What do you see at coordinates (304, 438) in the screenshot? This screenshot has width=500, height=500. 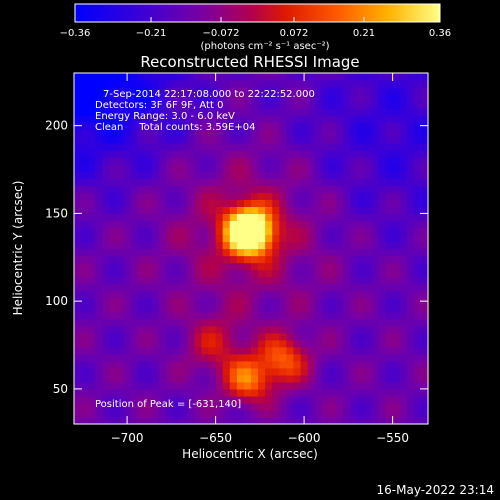 I see `x-tick-label: −600` at bounding box center [304, 438].